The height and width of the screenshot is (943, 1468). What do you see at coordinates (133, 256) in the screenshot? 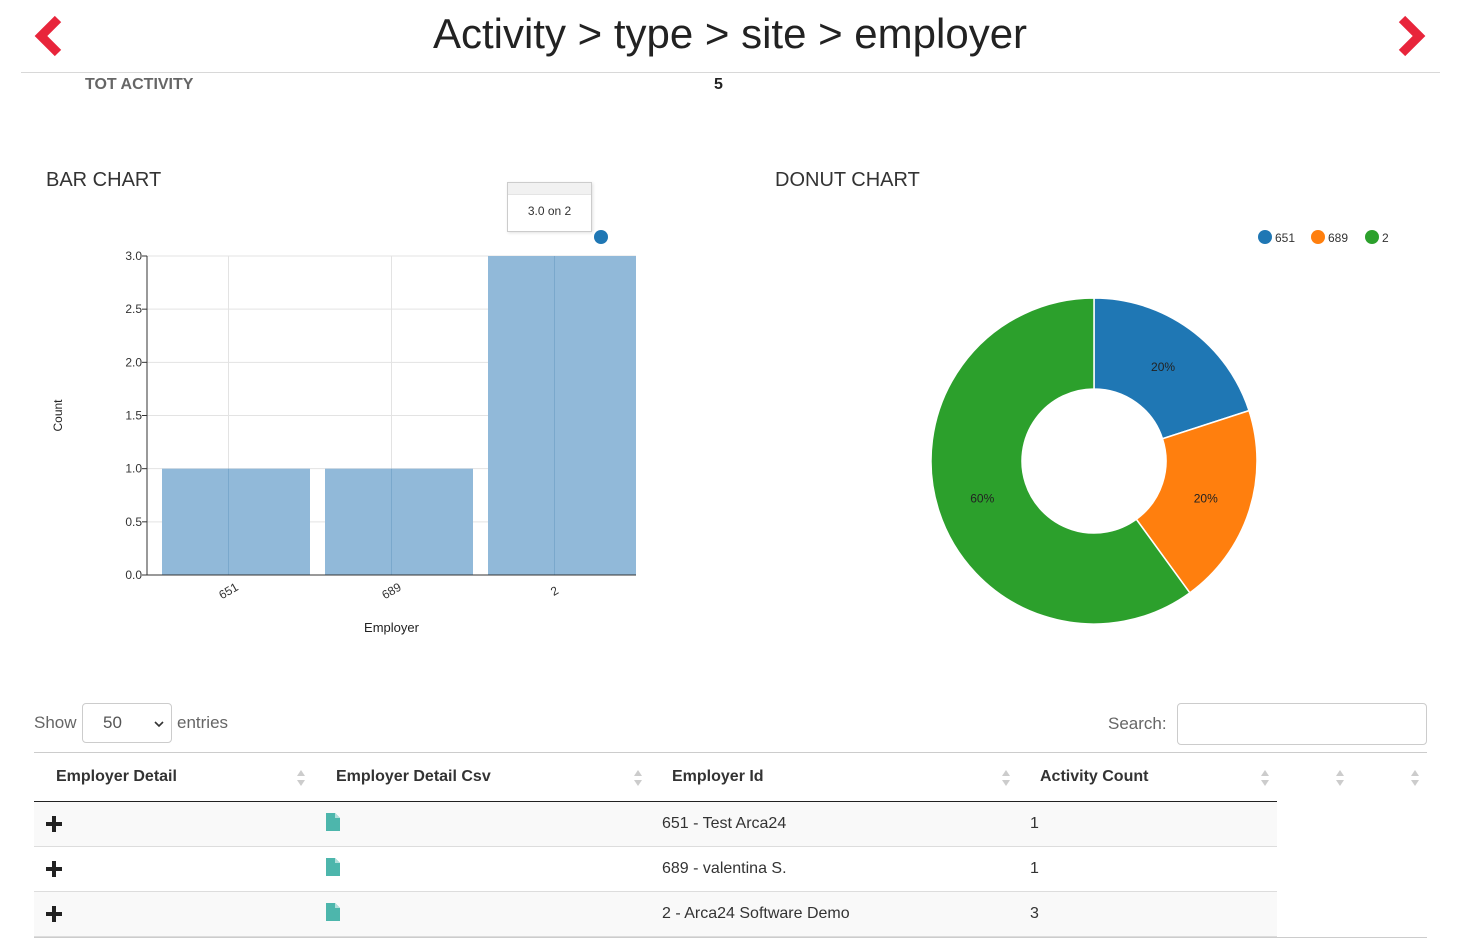
I see `y-tick-label: 3.0` at bounding box center [133, 256].